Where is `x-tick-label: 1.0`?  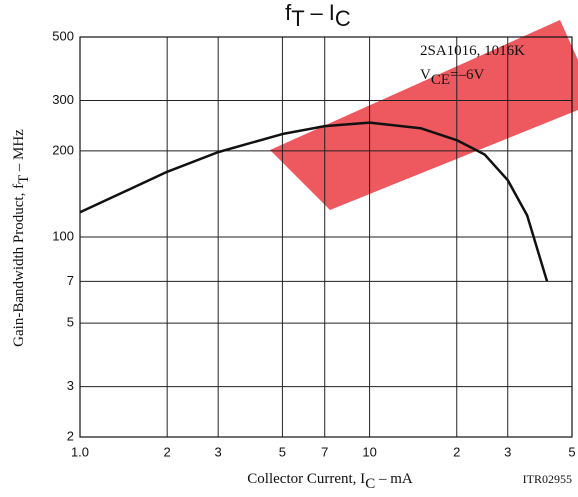 x-tick-label: 1.0 is located at coordinates (80, 451).